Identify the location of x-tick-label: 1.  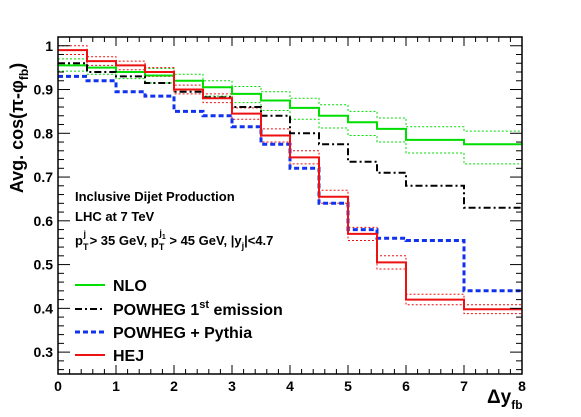
(116, 386).